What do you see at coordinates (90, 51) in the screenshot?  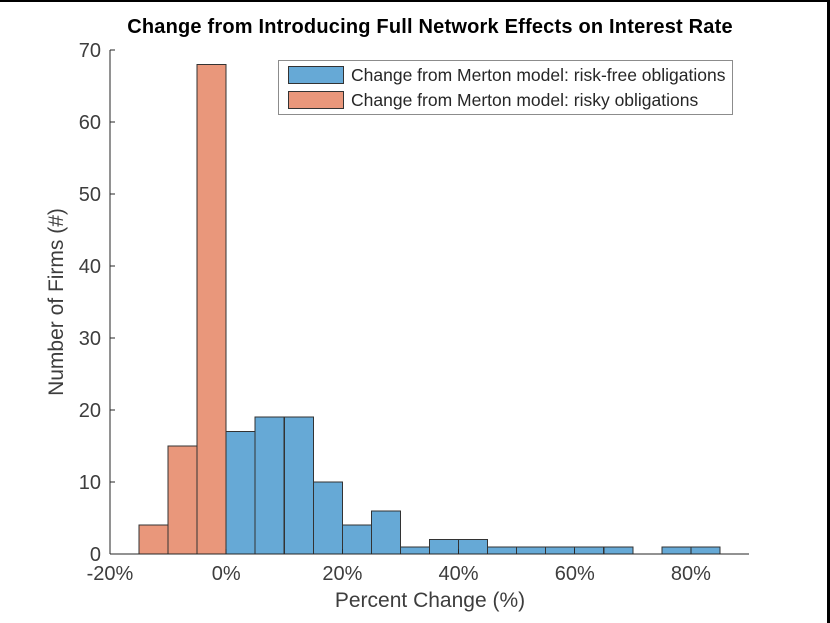 I see `y-tick-label: 70` at bounding box center [90, 51].